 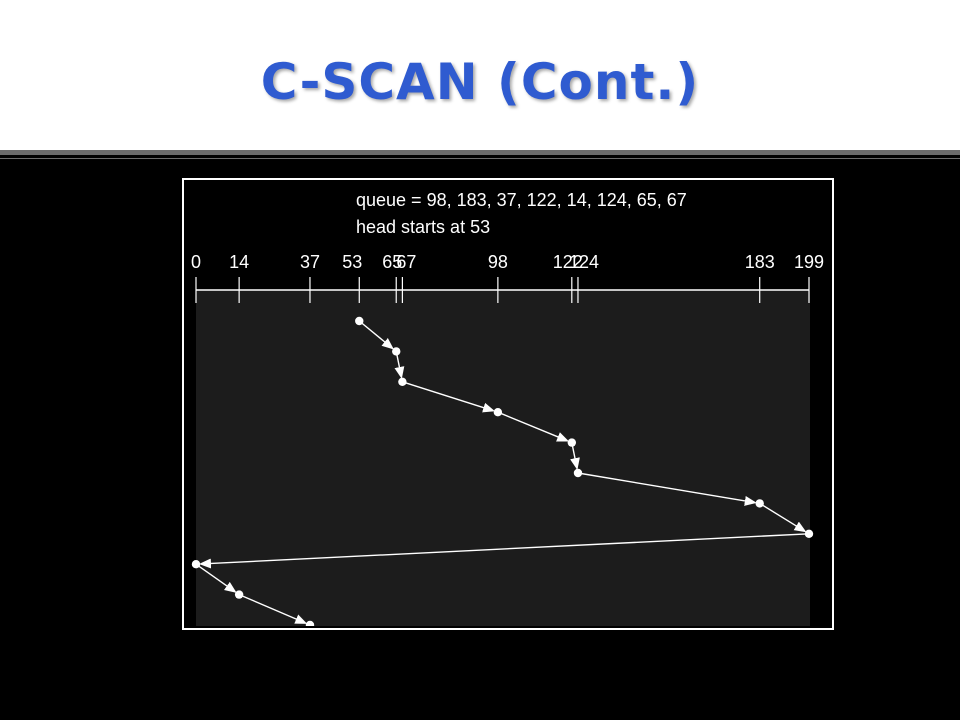 What do you see at coordinates (352, 262) in the screenshot?
I see `axis-tick-label-53: 53` at bounding box center [352, 262].